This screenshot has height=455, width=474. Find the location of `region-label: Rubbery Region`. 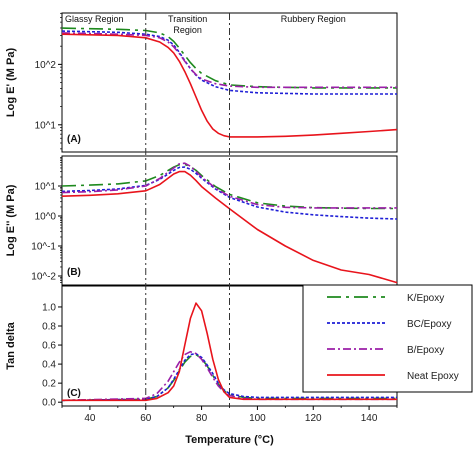

region-label: Rubbery Region is located at coordinates (313, 19).